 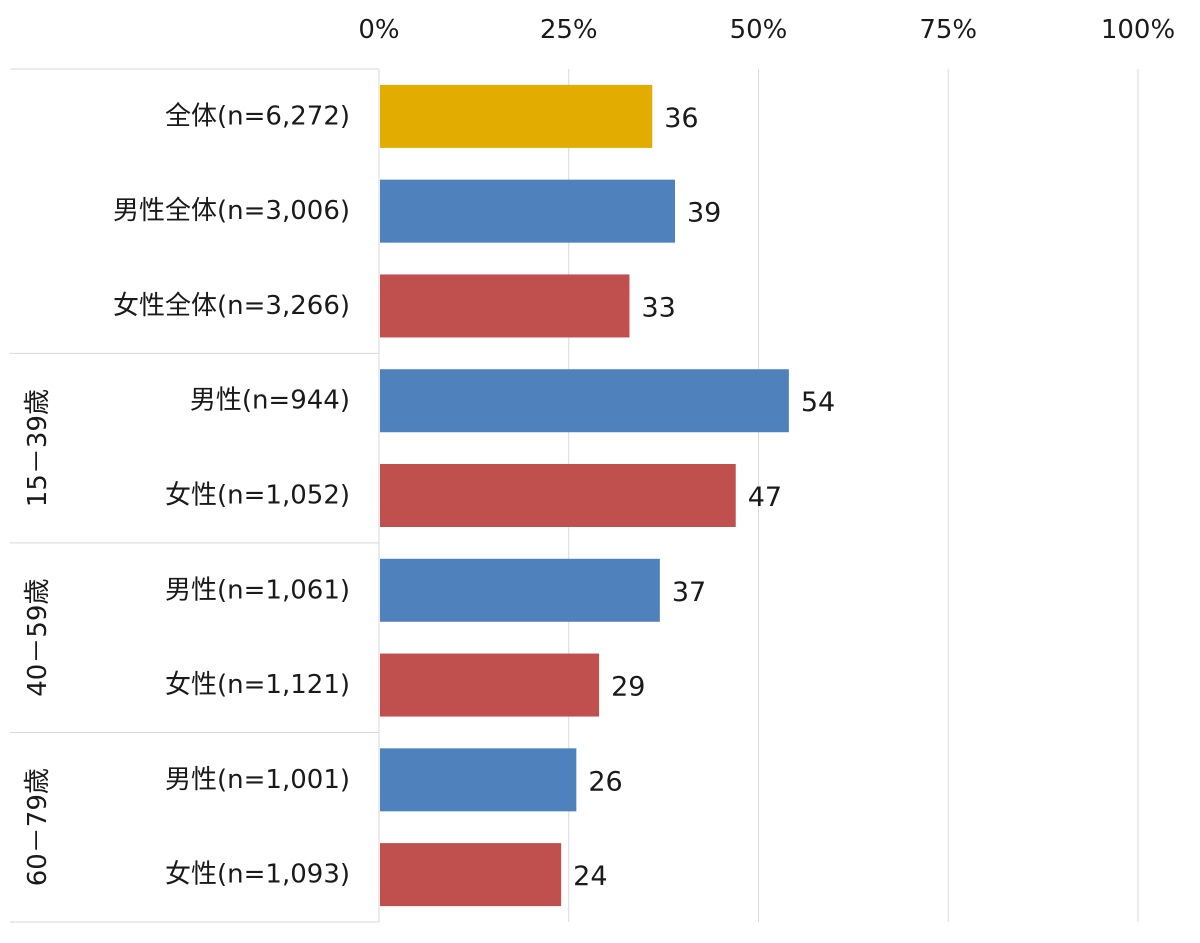 I want to click on x-tick-label: 50%, so click(x=759, y=30).